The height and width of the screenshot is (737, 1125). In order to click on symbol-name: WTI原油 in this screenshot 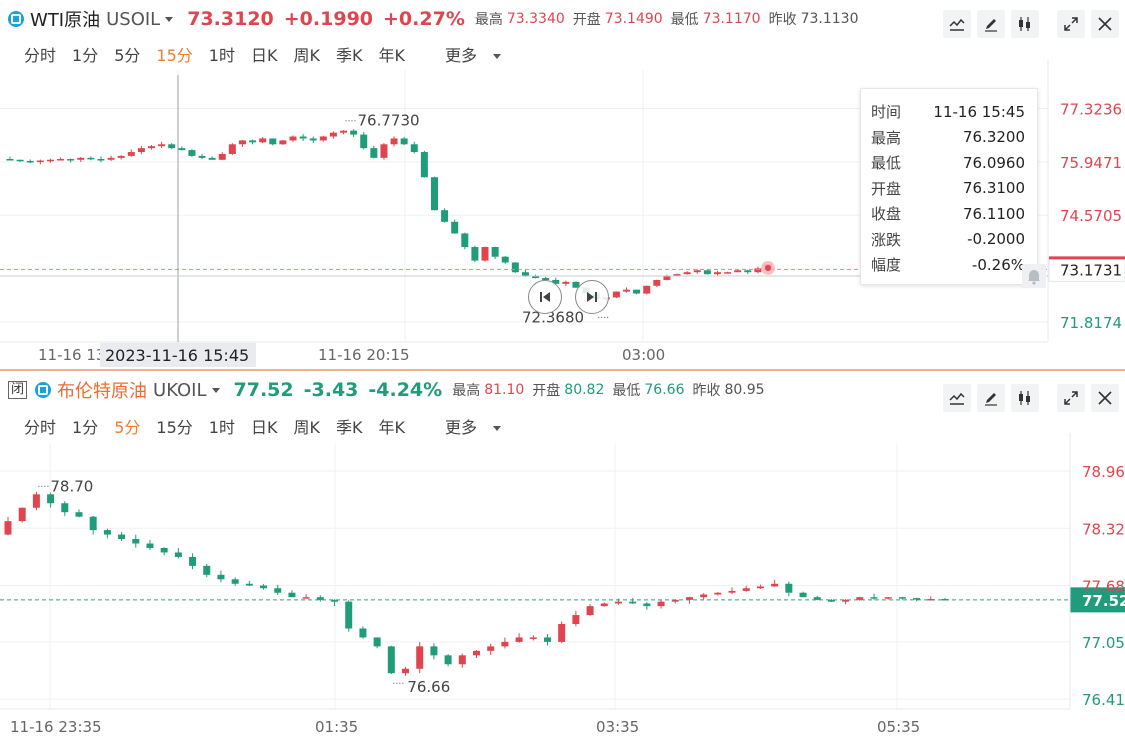, I will do `click(65, 20)`.